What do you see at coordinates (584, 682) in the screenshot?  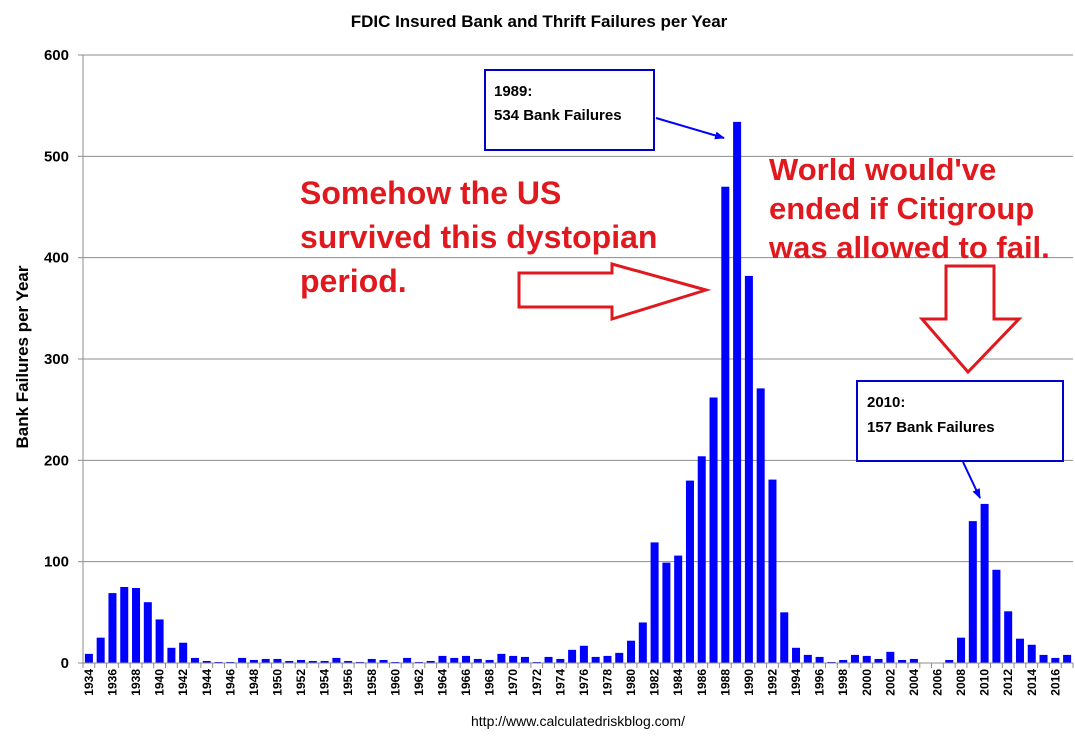 I see `x-tick-label-1976: 1976` at bounding box center [584, 682].